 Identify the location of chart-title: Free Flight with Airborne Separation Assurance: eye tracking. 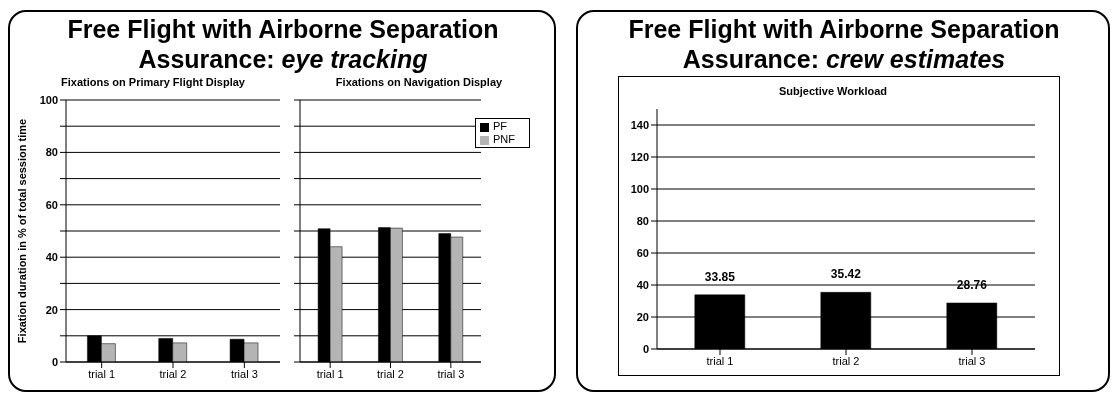
(283, 44).